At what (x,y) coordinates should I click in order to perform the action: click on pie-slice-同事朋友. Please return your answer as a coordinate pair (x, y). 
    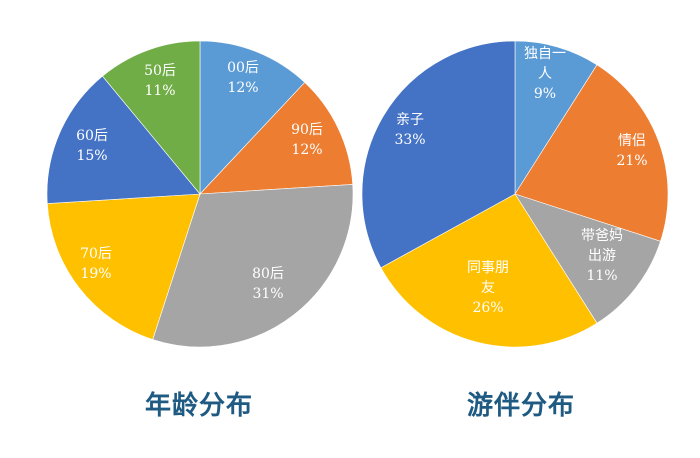
    Looking at the image, I should click on (489, 270).